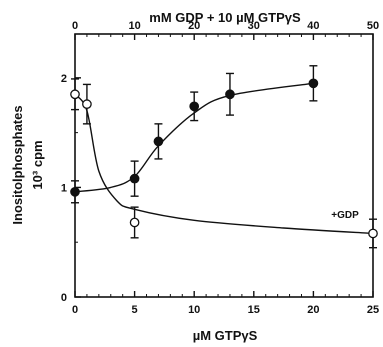 The height and width of the screenshot is (347, 383). Describe the element at coordinates (313, 26) in the screenshot. I see `x2-tick-label: 40` at that location.